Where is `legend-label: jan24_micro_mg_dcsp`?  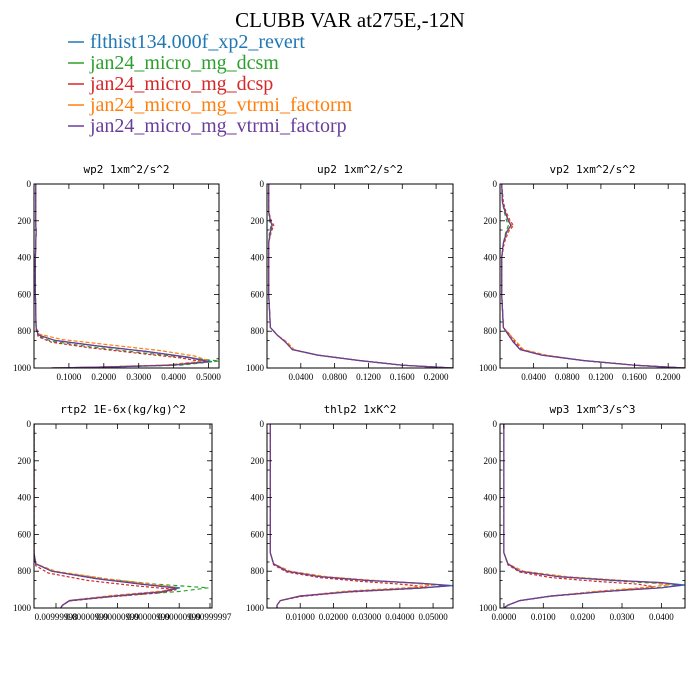
legend-label: jan24_micro_mg_dcsp is located at coordinates (181, 84).